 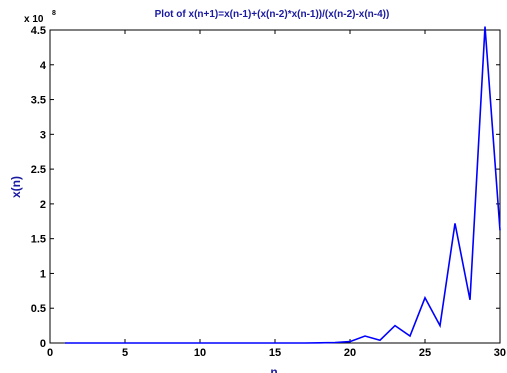 I want to click on x-tick-label: 10, so click(x=200, y=353).